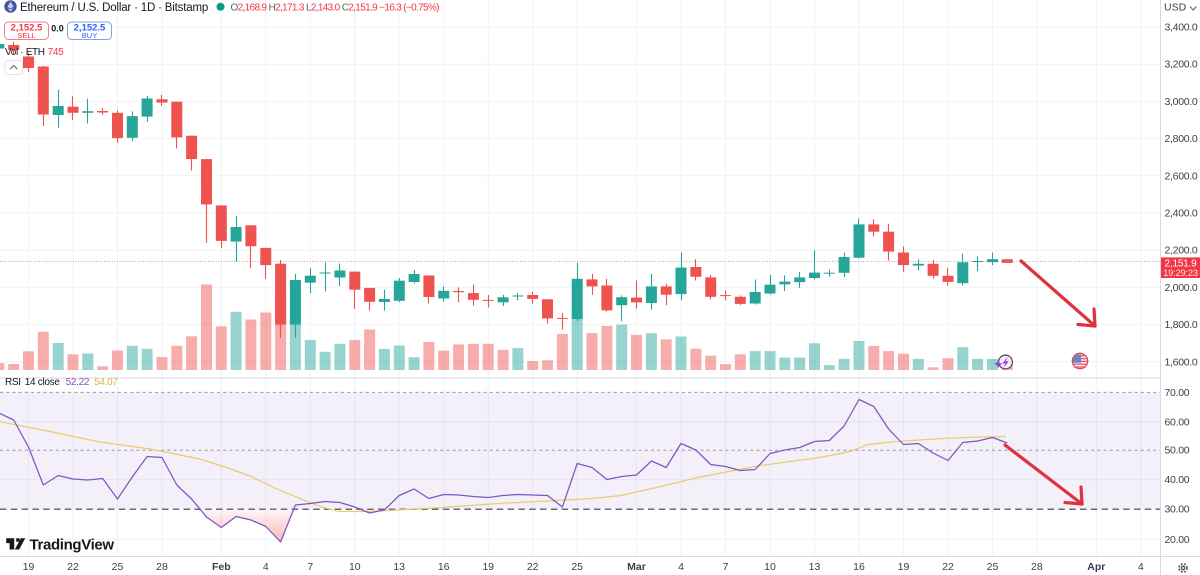  I want to click on svg-text: SELL, so click(26, 35).